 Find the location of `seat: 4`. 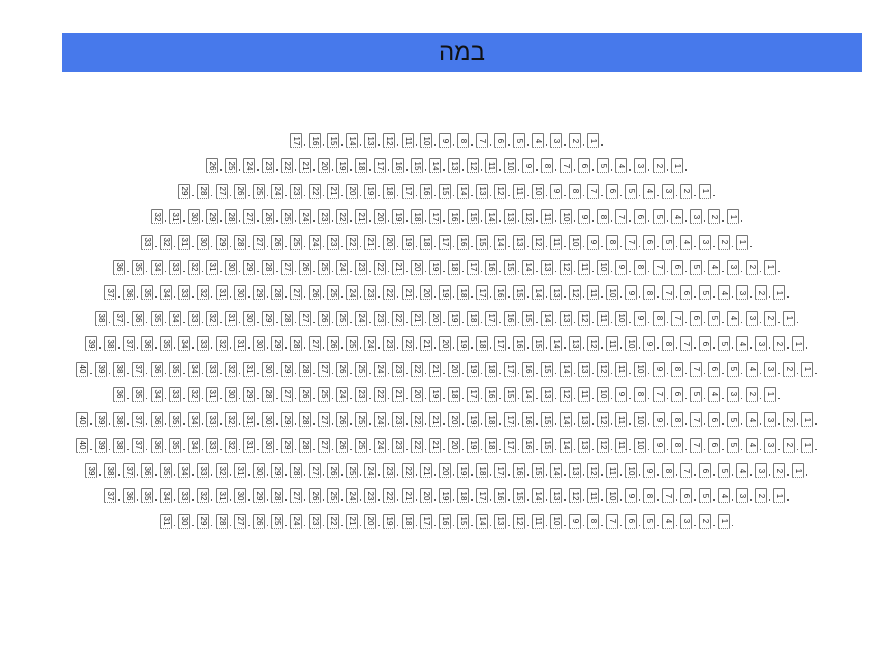

seat: 4 is located at coordinates (671, 521).